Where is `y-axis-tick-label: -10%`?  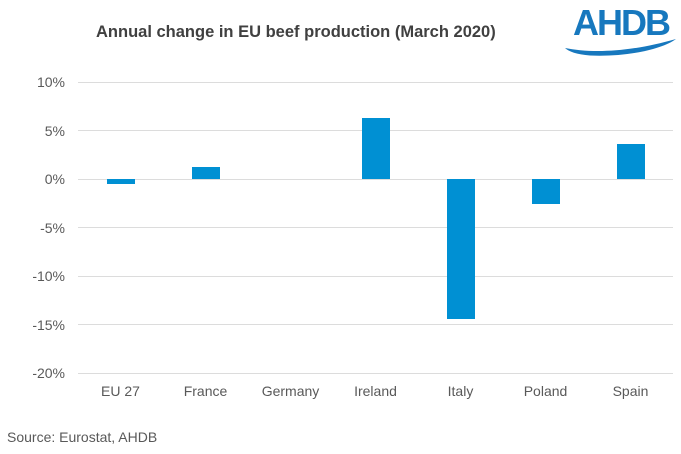 y-axis-tick-label: -10% is located at coordinates (48, 276).